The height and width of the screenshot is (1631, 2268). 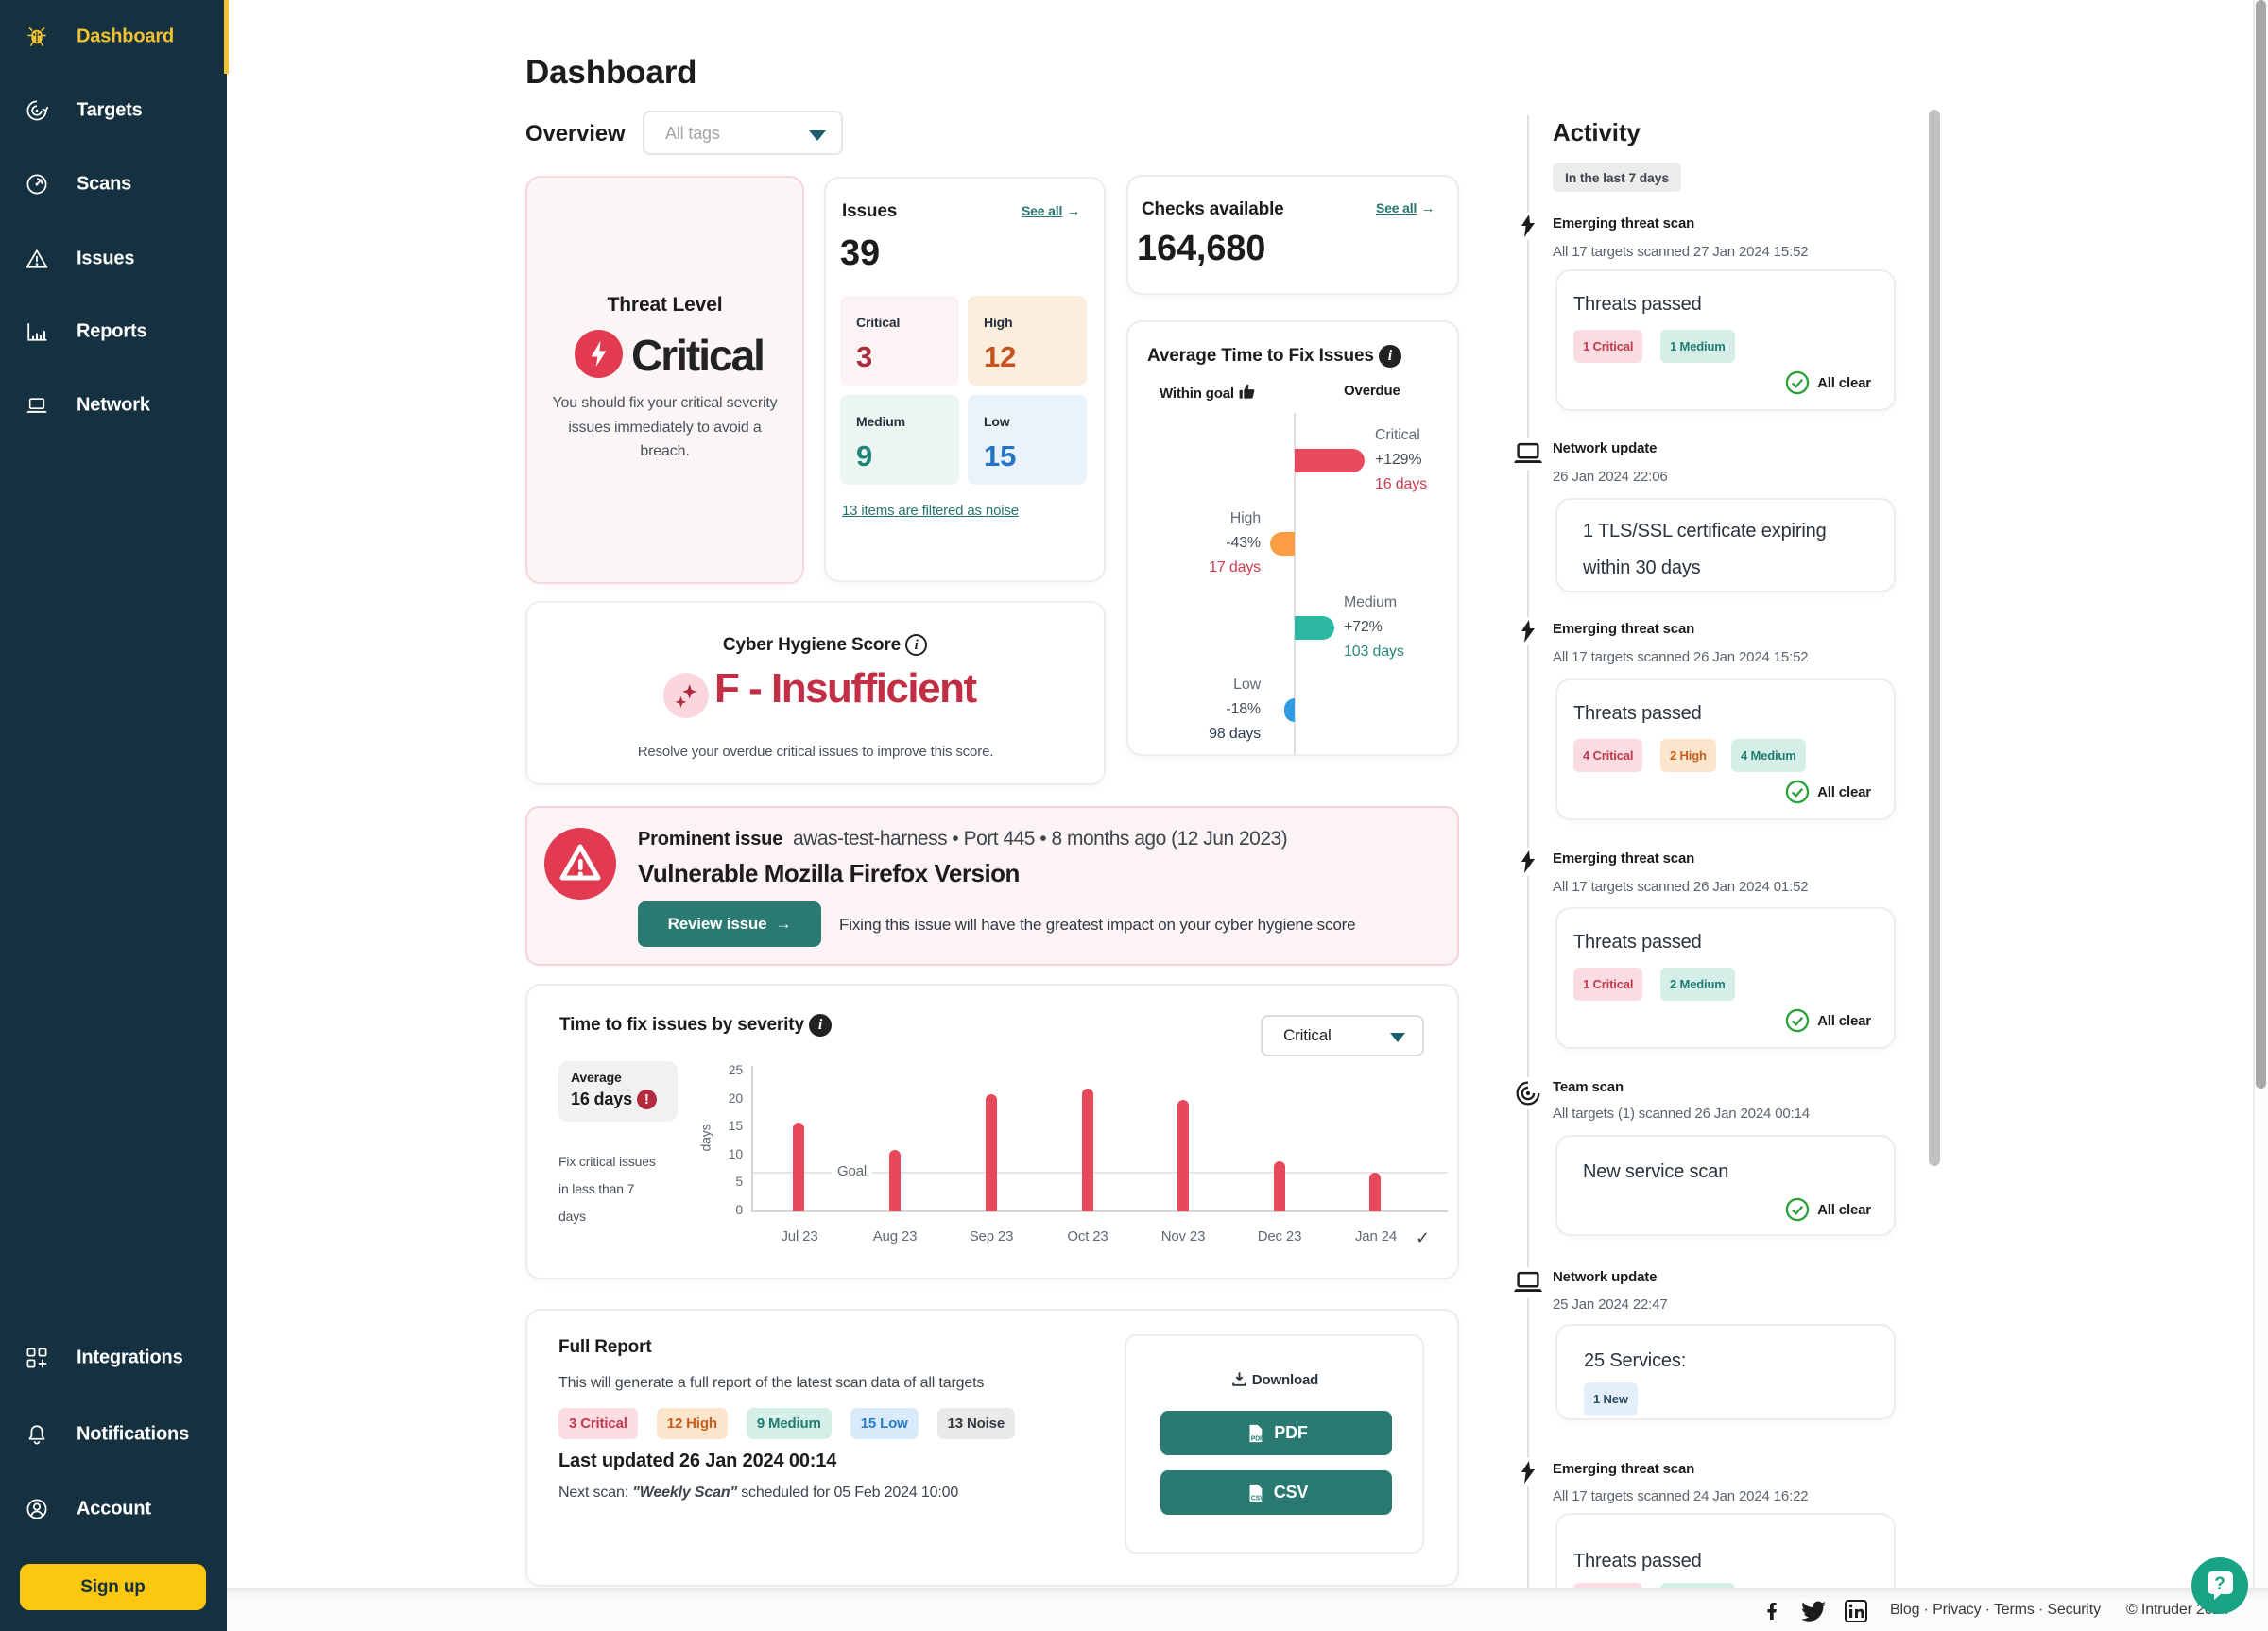 What do you see at coordinates (1257, 1498) in the screenshot?
I see `svg-text: CSV` at bounding box center [1257, 1498].